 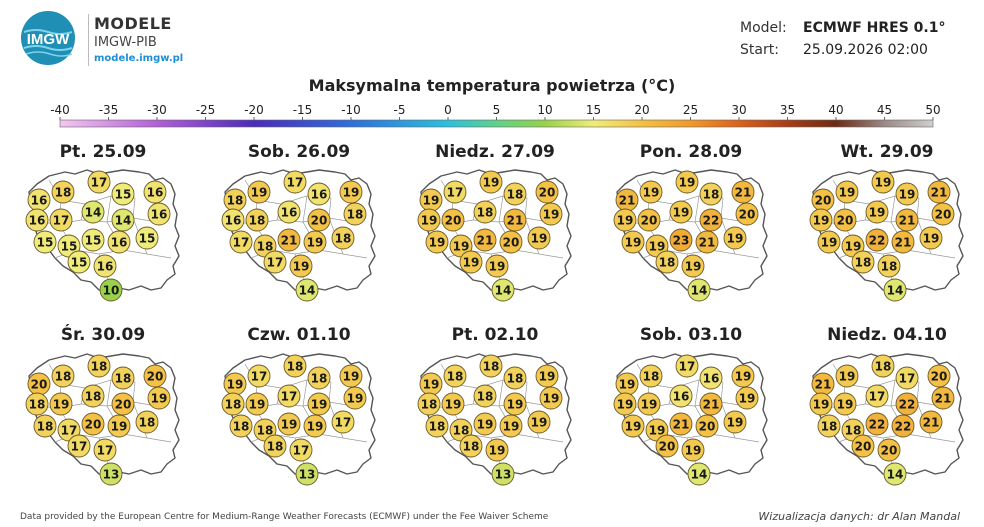 What do you see at coordinates (139, 58) in the screenshot?
I see `brand-url: modele.imgw.pl` at bounding box center [139, 58].